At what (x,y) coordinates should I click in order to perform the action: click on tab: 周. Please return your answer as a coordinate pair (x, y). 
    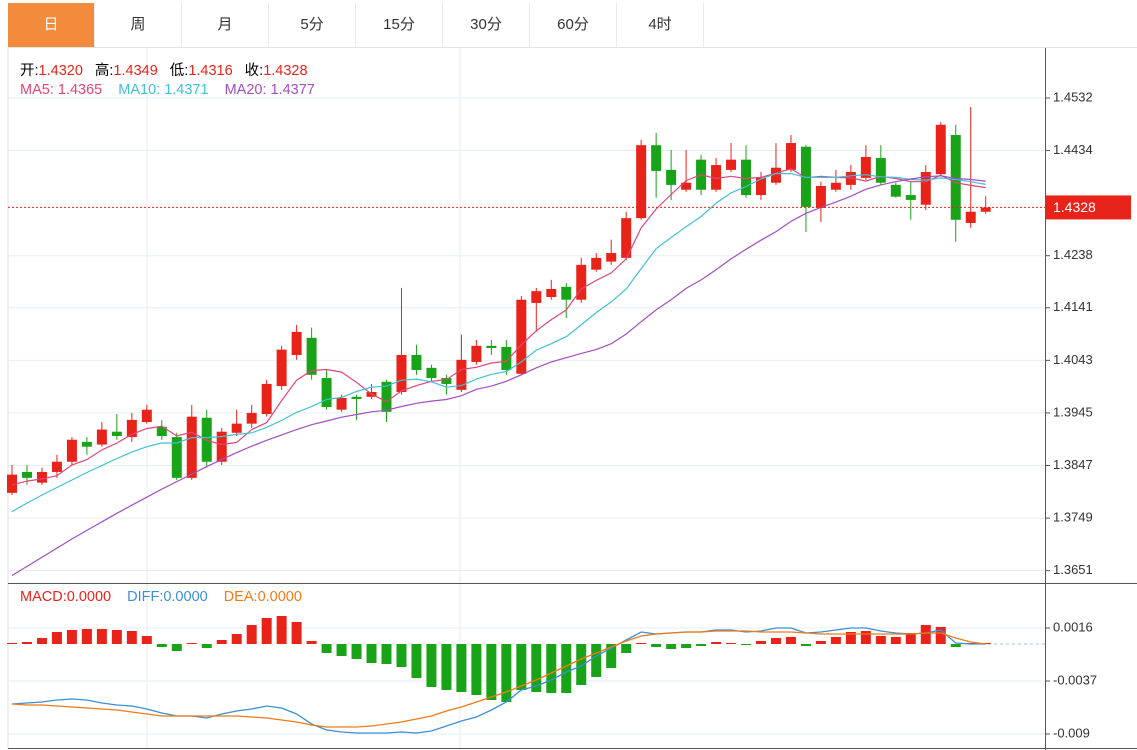
    Looking at the image, I should click on (138, 25).